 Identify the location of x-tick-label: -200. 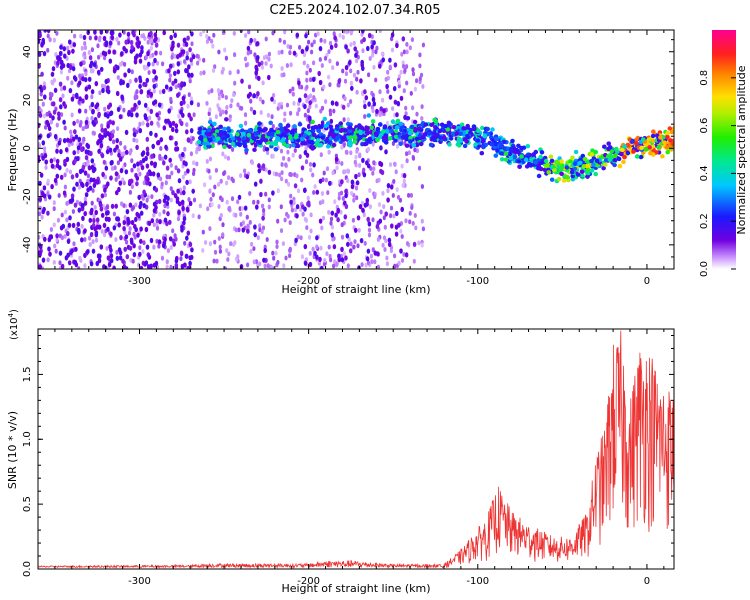
(308, 581).